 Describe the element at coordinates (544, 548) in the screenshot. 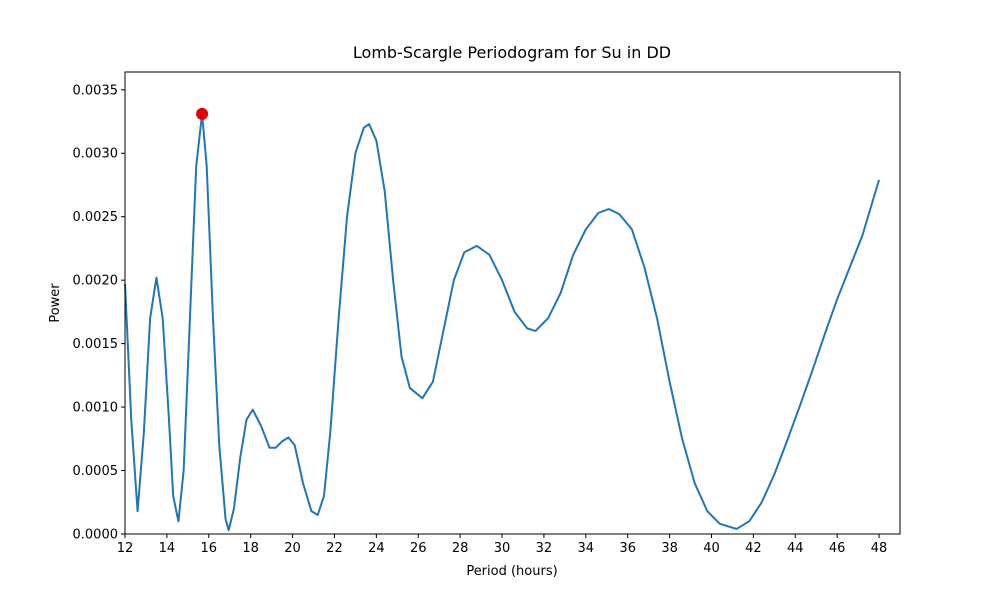

I see `x-tick-label: 32` at that location.